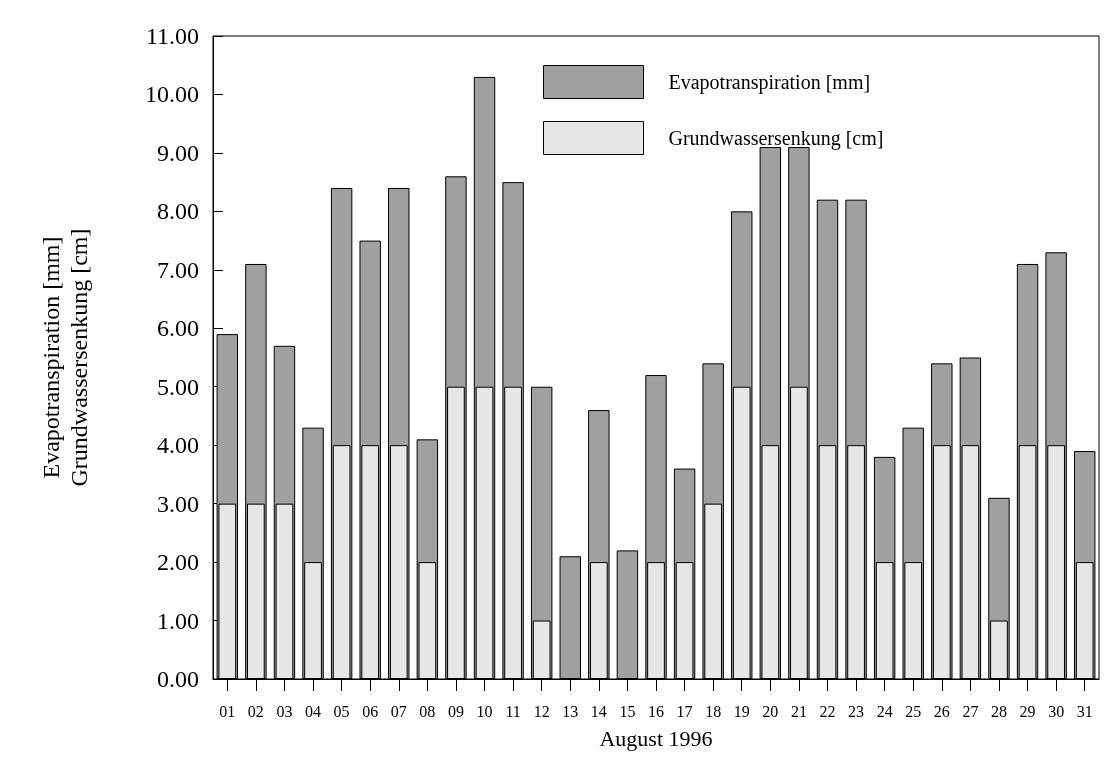  Describe the element at coordinates (178, 679) in the screenshot. I see `y-tick-label: 0.00` at that location.